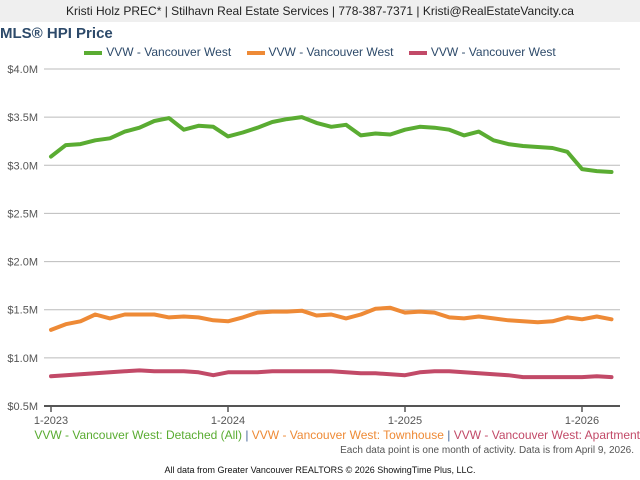  Describe the element at coordinates (228, 421) in the screenshot. I see `x-tick-label: 1-2024` at that location.